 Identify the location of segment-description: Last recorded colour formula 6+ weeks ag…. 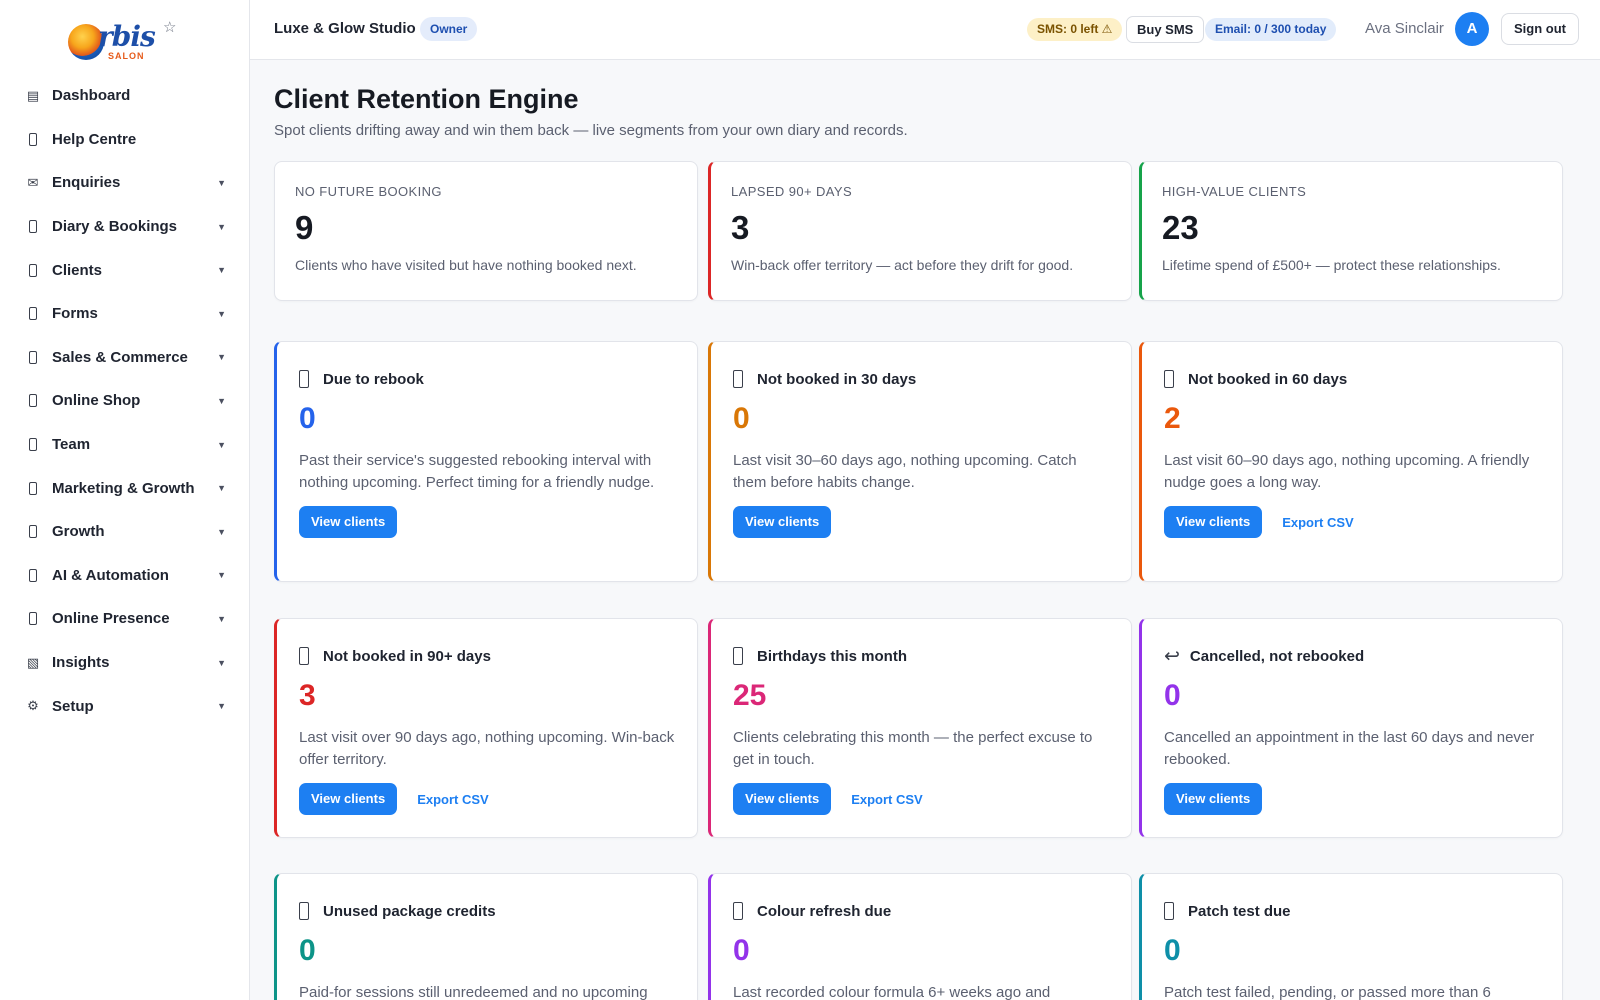
(892, 992).